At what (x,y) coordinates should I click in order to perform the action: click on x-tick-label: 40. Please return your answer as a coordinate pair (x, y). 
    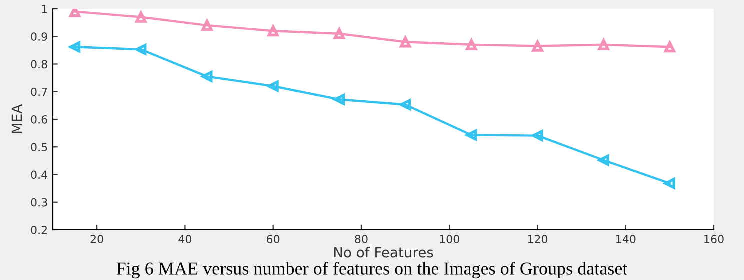
    Looking at the image, I should click on (185, 239).